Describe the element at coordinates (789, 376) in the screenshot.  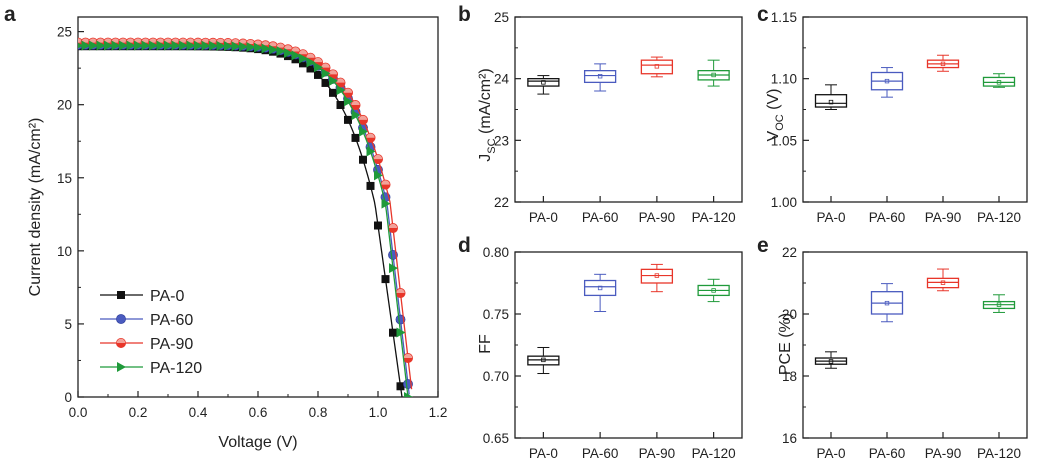
I see `y-tick-label: 18` at that location.